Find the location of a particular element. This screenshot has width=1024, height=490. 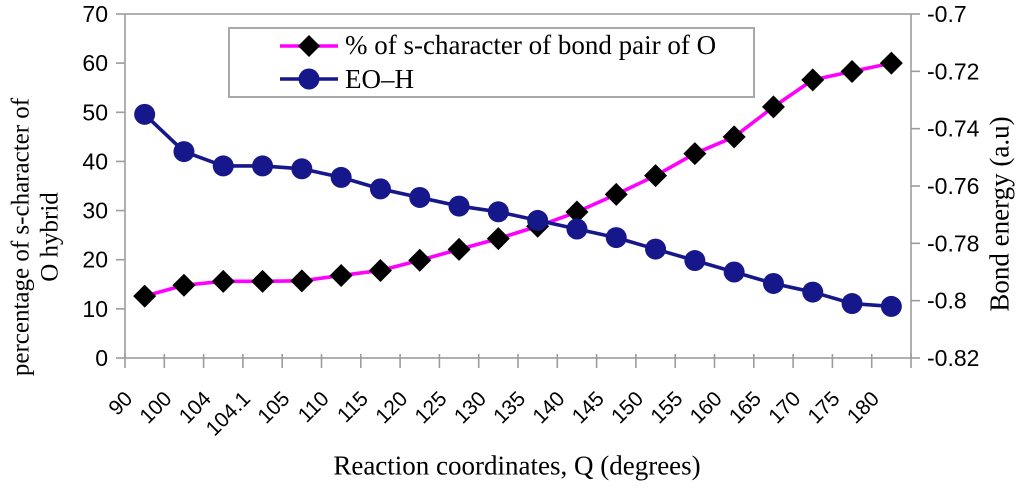

legend-label: EO–H is located at coordinates (379, 78).